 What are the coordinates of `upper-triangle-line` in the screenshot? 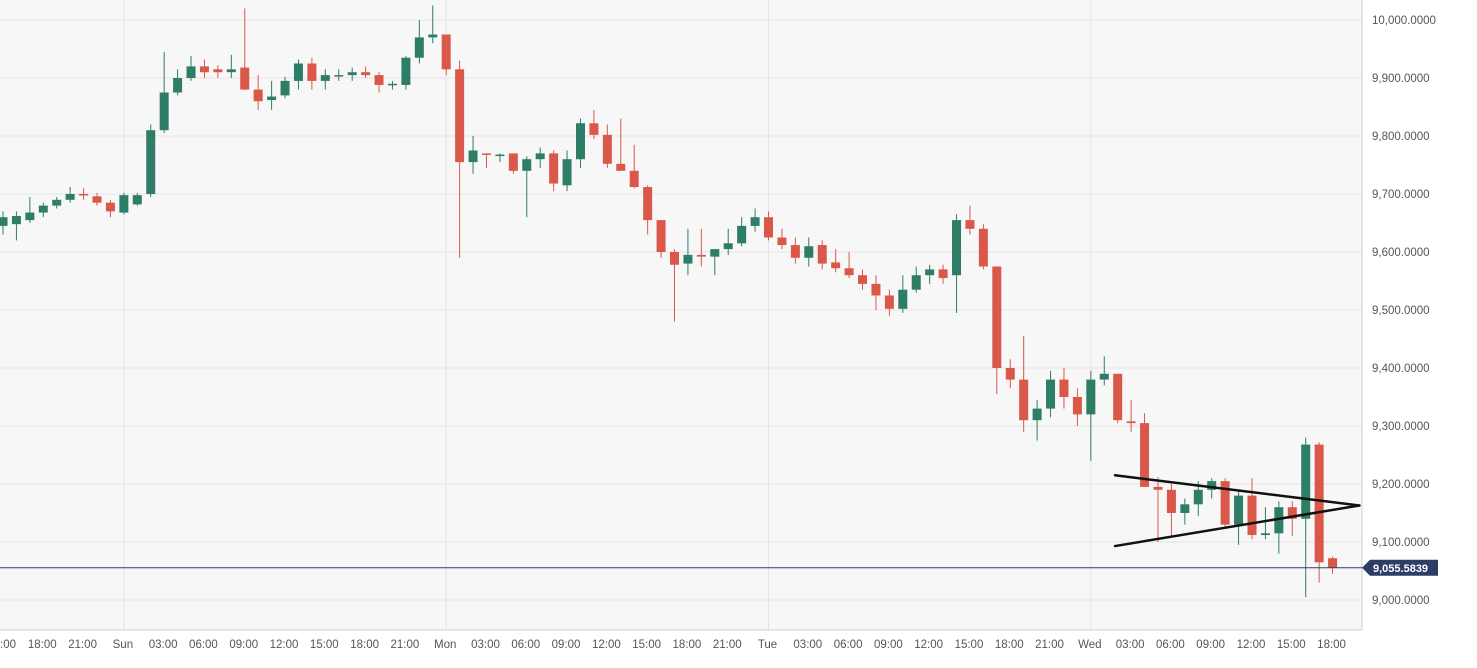 It's located at (1237, 490).